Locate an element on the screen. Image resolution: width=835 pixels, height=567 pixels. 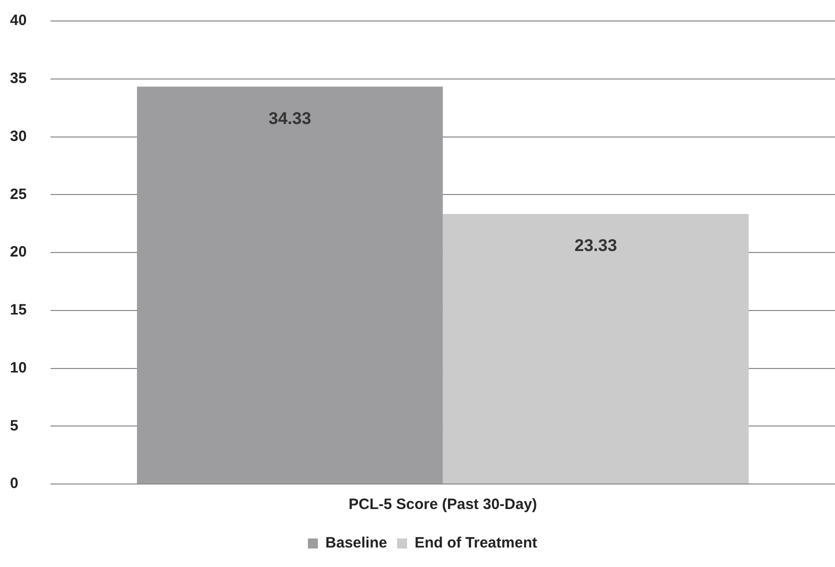
y-tick-label: 25 is located at coordinates (18, 194).